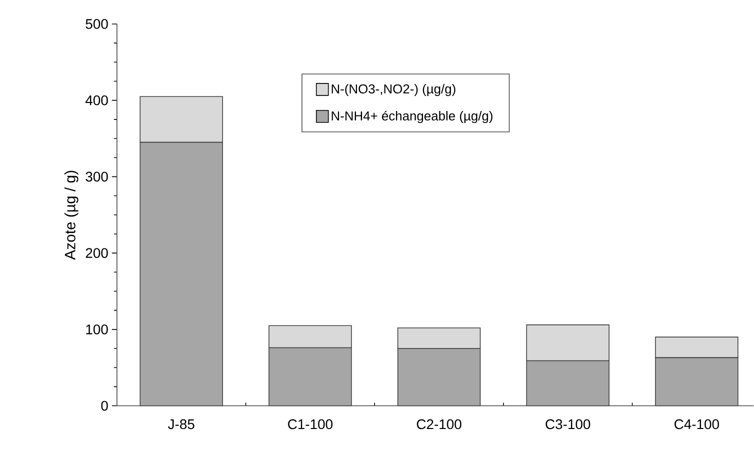  Describe the element at coordinates (439, 424) in the screenshot. I see `x-tick-label: C2-100` at that location.